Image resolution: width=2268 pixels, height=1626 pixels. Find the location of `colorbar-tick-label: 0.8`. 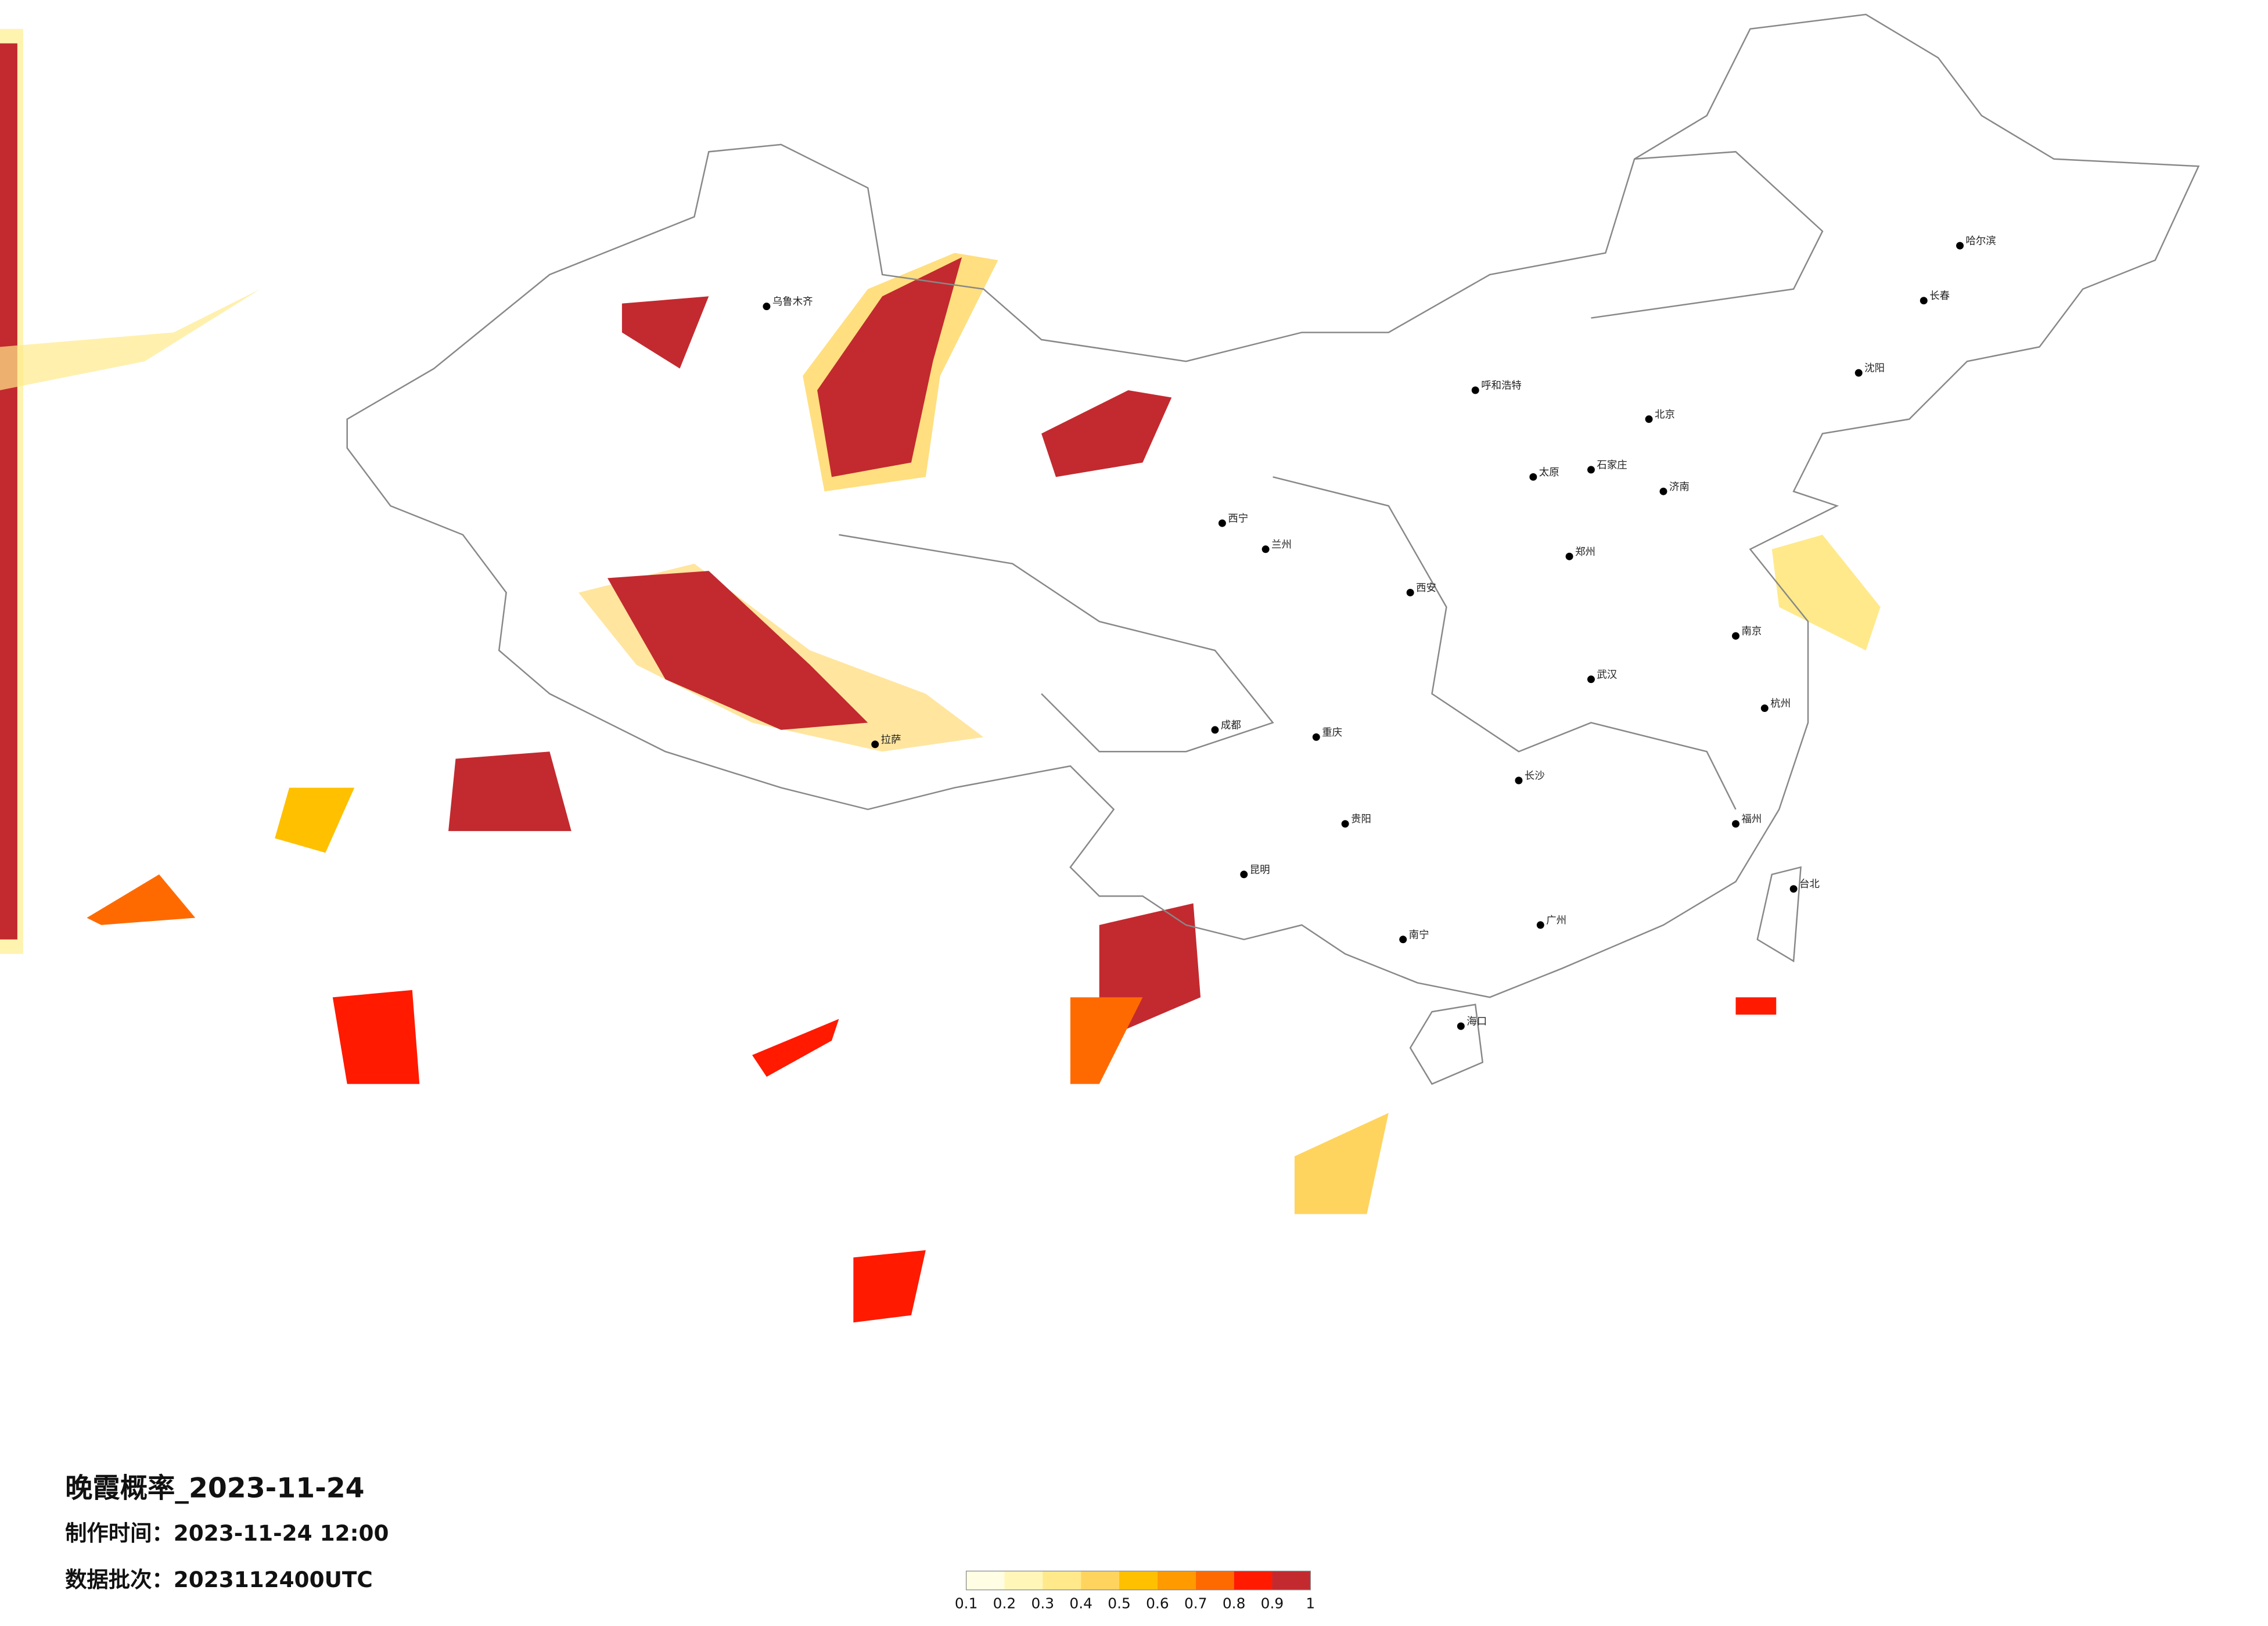

colorbar-tick-label: 0.8 is located at coordinates (1234, 1603).